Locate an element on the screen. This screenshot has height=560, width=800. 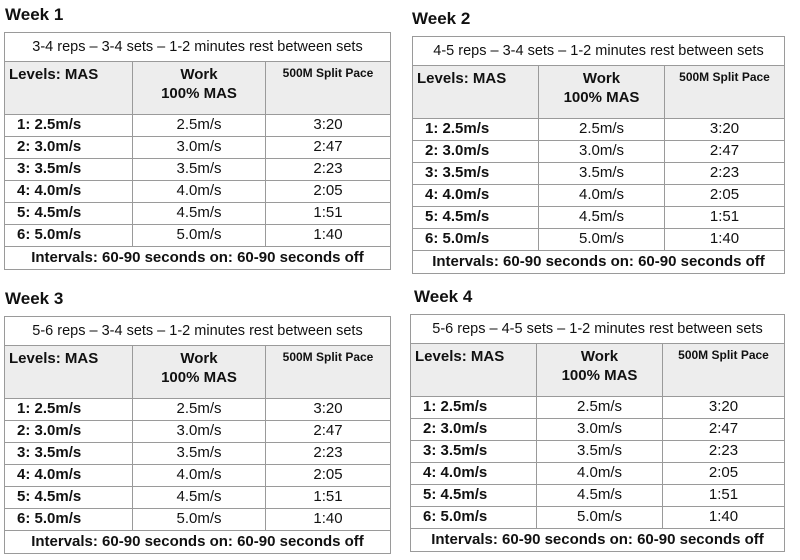
week-2-title: Week 2 is located at coordinates (441, 18).